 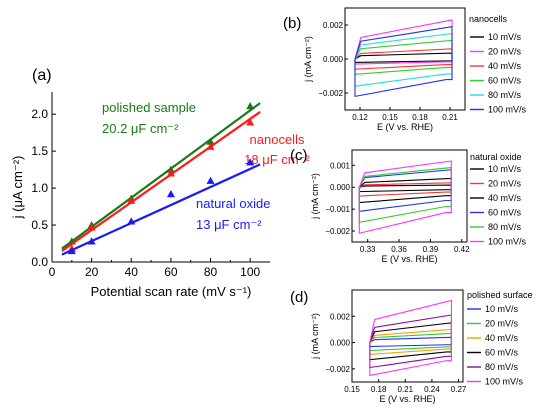 What do you see at coordinates (39, 262) in the screenshot?
I see `y-tick-label: 0.0` at bounding box center [39, 262].